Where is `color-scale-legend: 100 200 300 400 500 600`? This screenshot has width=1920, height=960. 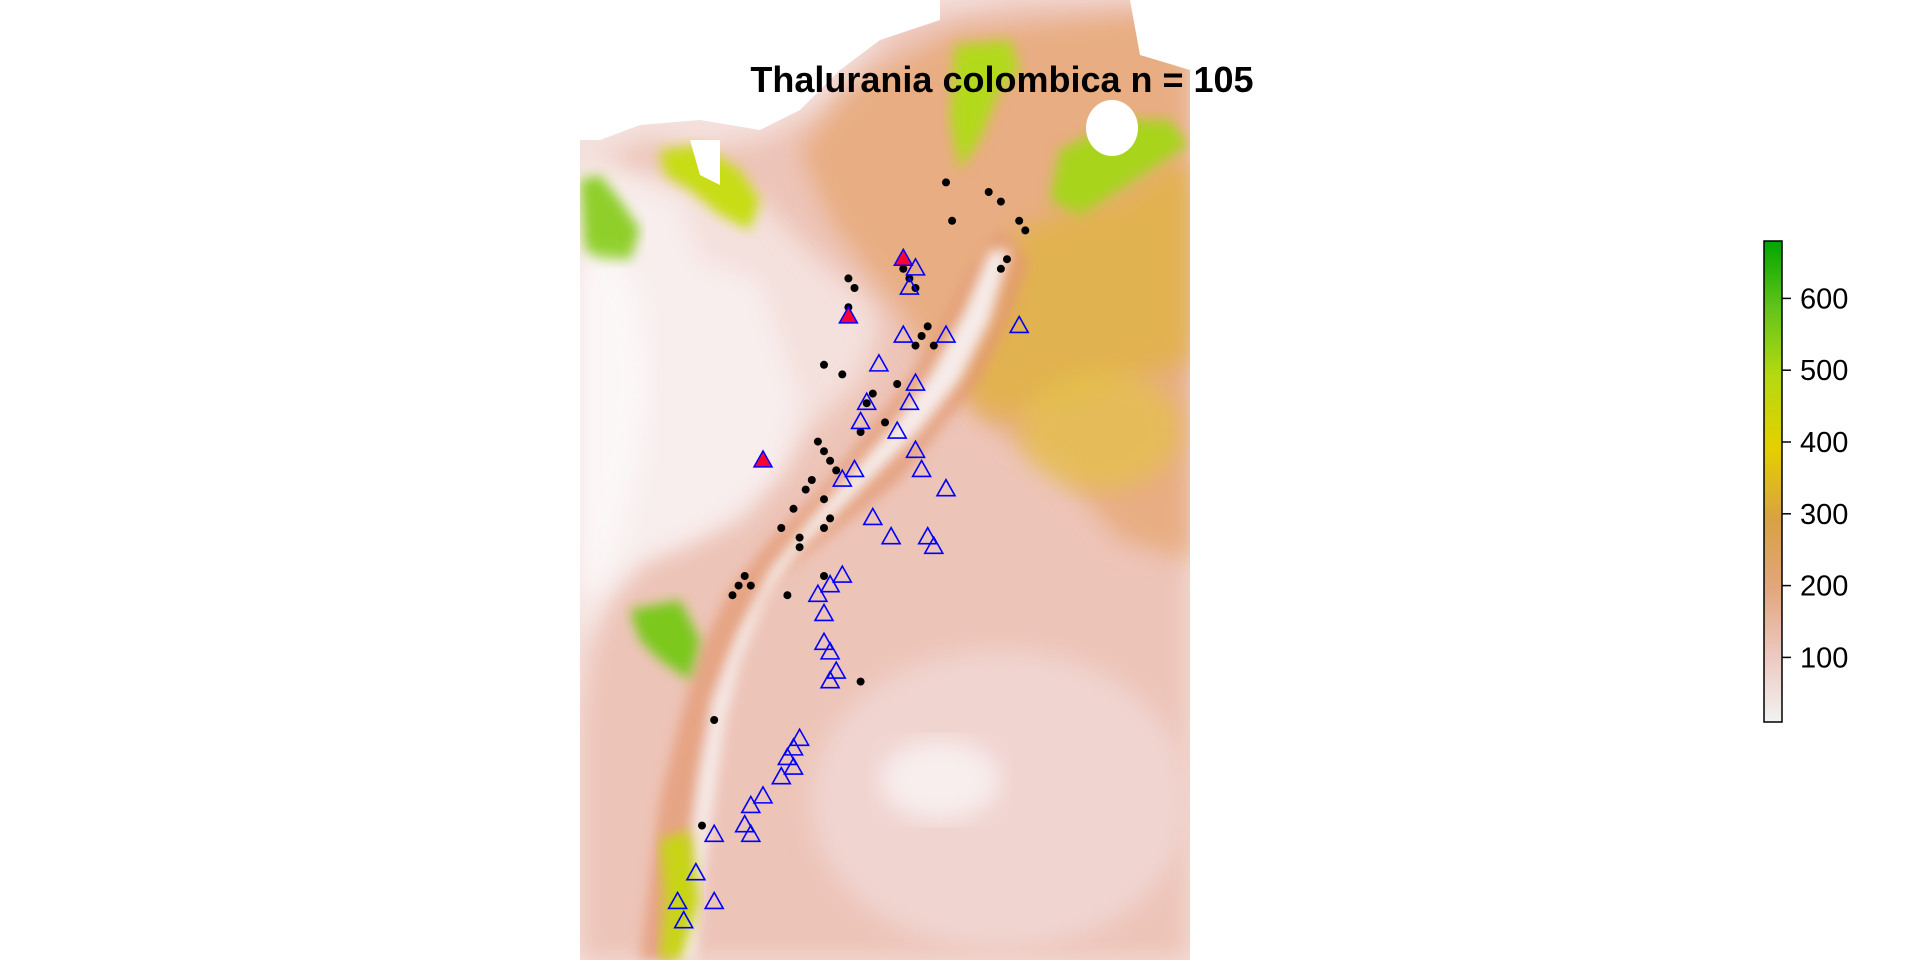 color-scale-legend: 100 200 300 400 500 600 is located at coordinates (1805, 481).